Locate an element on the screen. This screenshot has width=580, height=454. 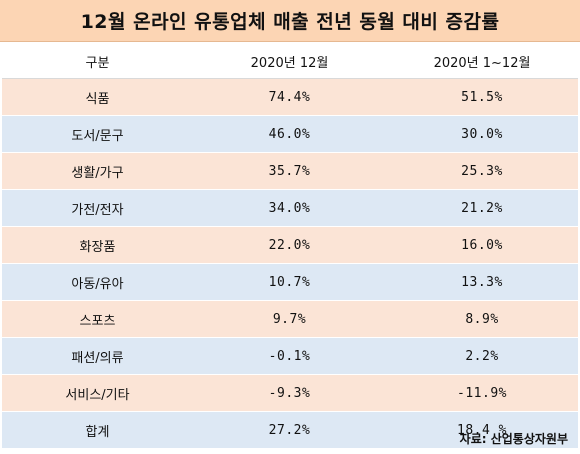
cell-december-value: 22.0% is located at coordinates (289, 245).